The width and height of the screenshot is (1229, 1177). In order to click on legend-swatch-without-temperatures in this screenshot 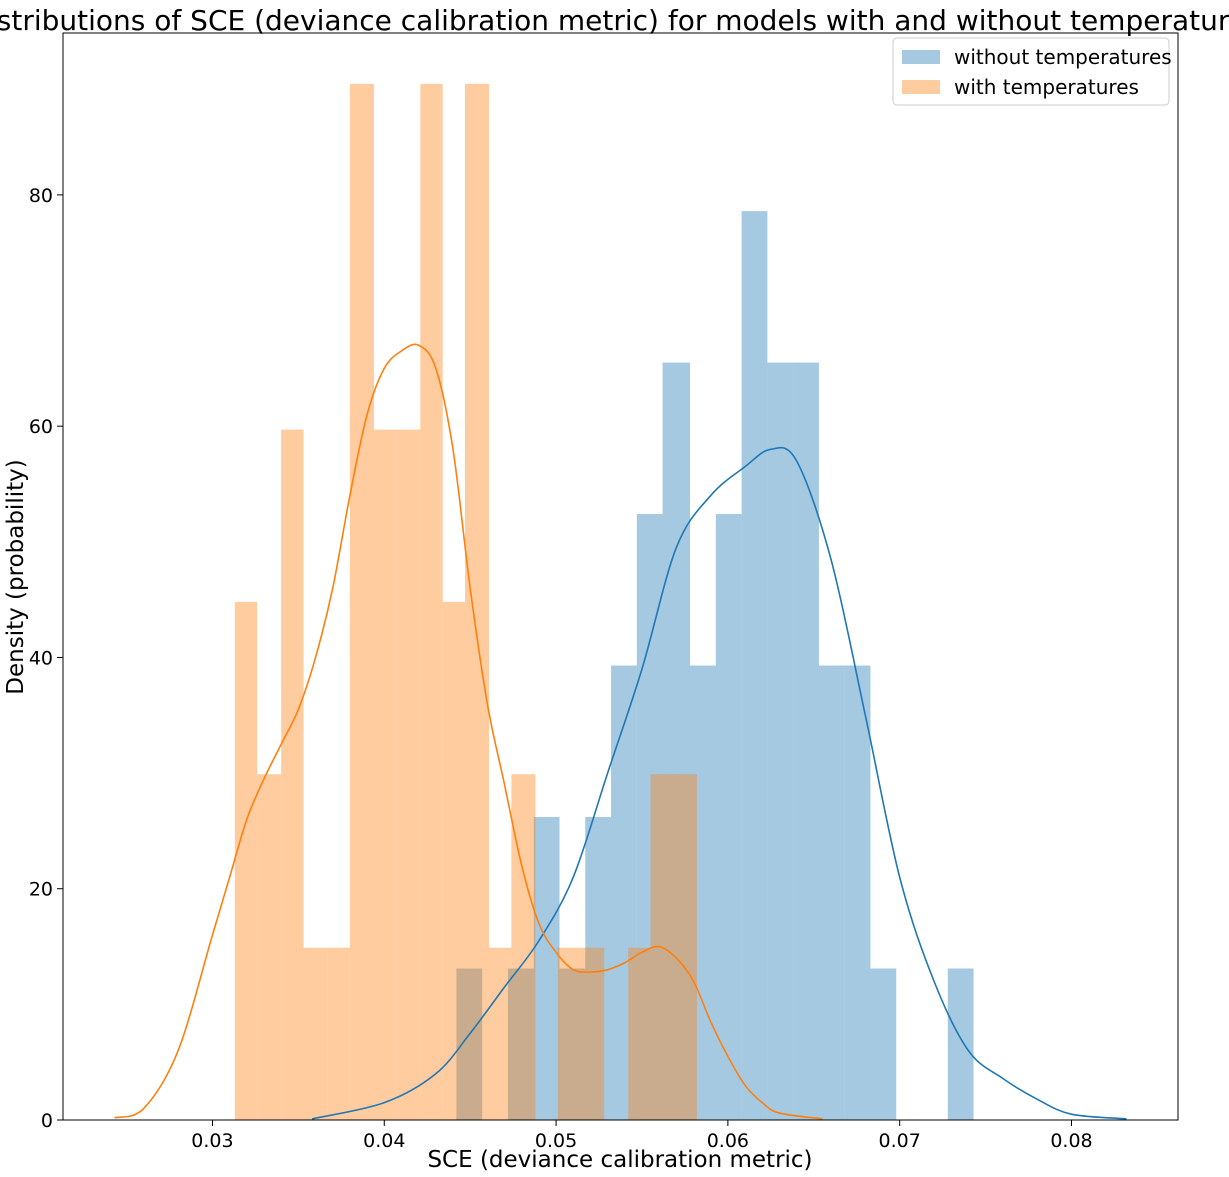, I will do `click(921, 57)`.